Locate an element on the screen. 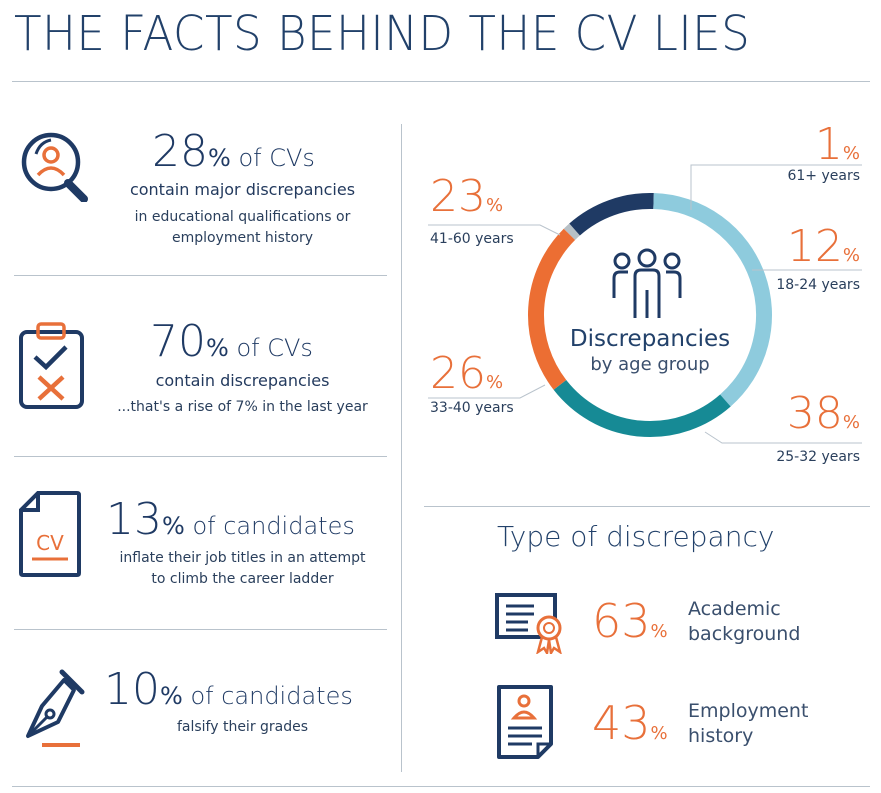 The height and width of the screenshot is (793, 881). type-stat-label: Academic is located at coordinates (734, 609).